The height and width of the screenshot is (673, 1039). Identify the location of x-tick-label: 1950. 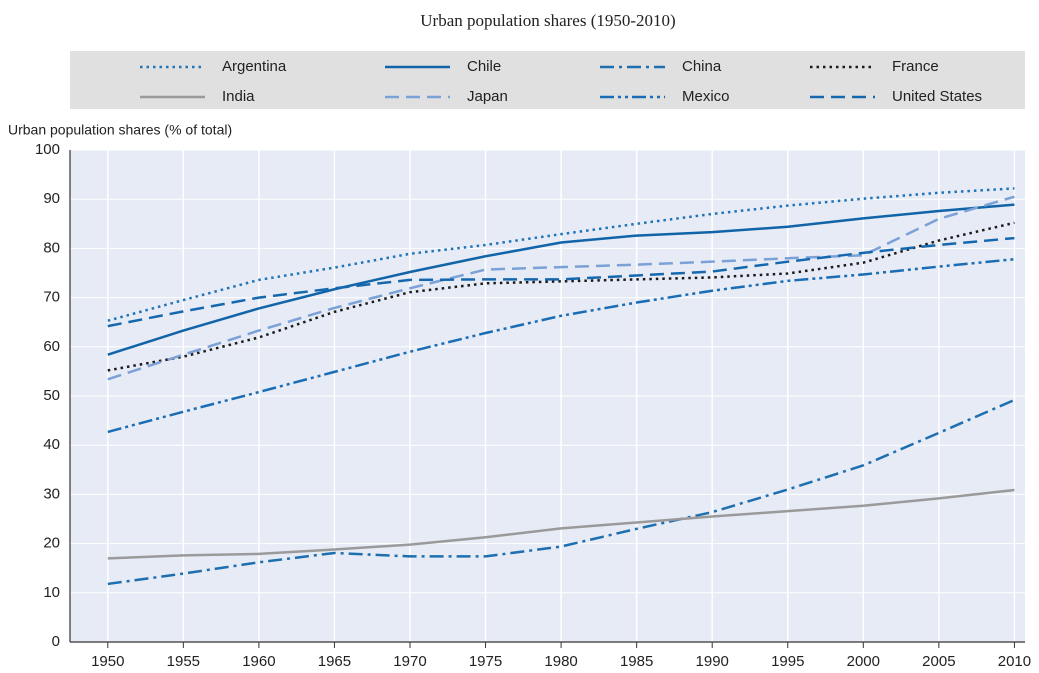
(107, 661).